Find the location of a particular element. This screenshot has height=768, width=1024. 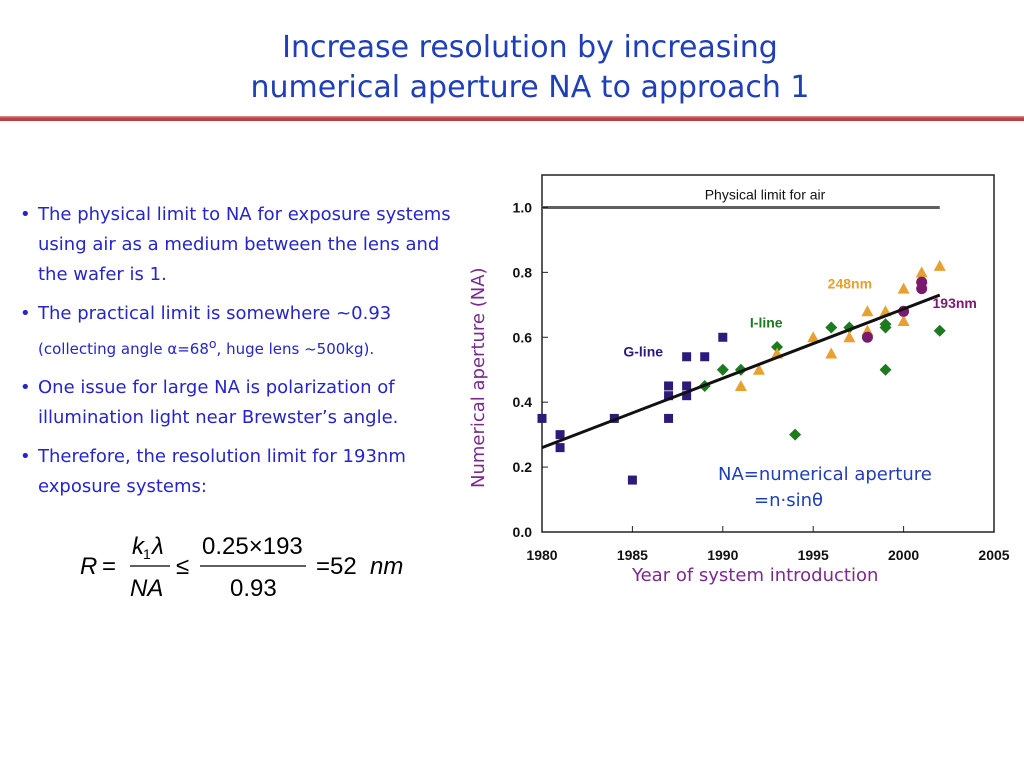

data-points is located at coordinates (741, 372).